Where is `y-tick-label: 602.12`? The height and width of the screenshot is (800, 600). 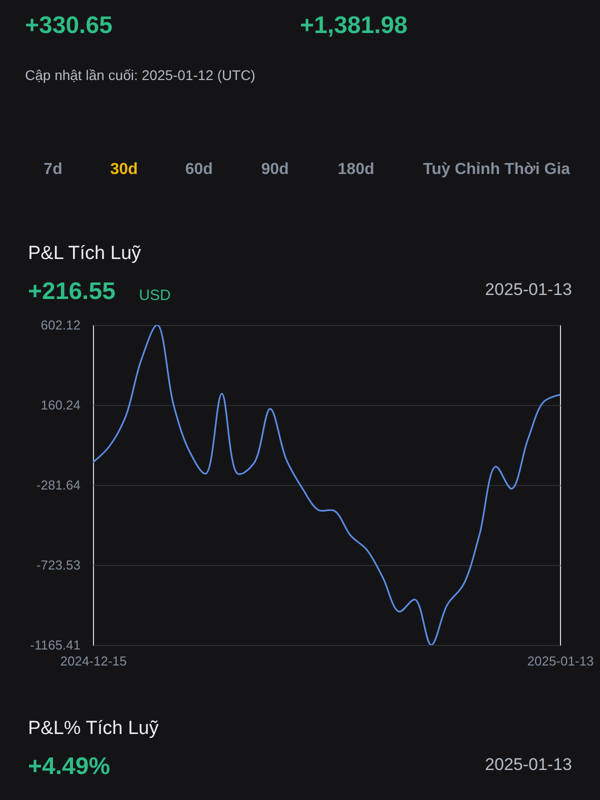
y-tick-label: 602.12 is located at coordinates (60, 325).